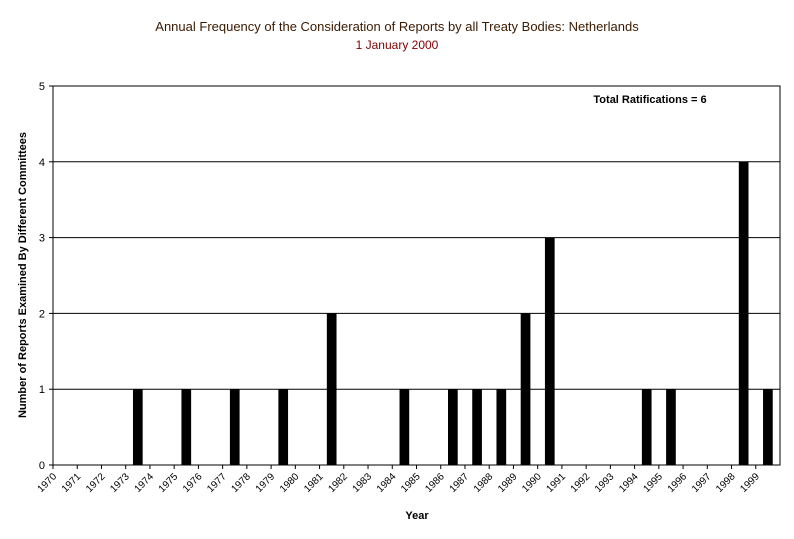  What do you see at coordinates (397, 45) in the screenshot?
I see `chart-subtitle: 1 January 2000` at bounding box center [397, 45].